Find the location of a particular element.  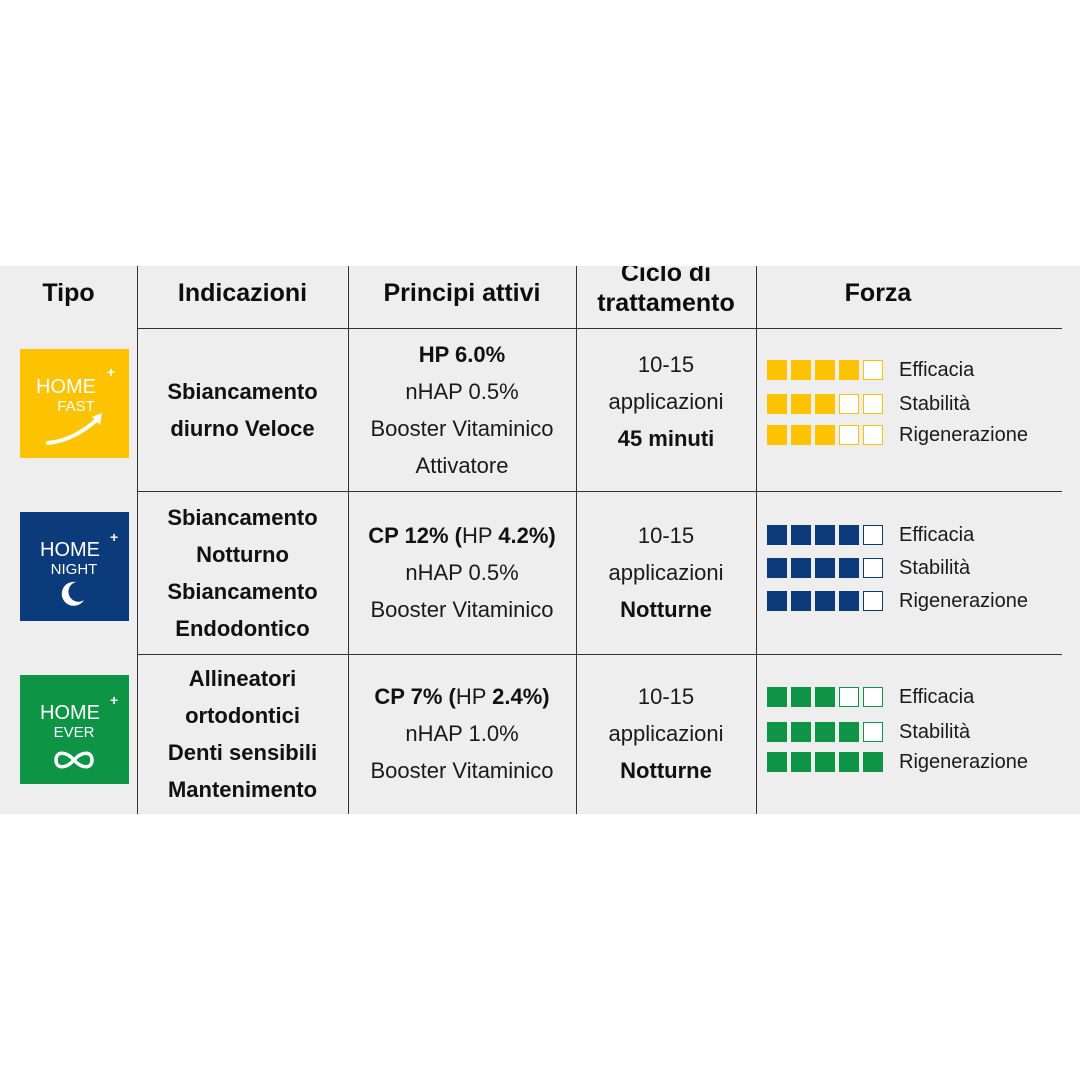

ciclo-line: 45 minuti is located at coordinates (666, 438).